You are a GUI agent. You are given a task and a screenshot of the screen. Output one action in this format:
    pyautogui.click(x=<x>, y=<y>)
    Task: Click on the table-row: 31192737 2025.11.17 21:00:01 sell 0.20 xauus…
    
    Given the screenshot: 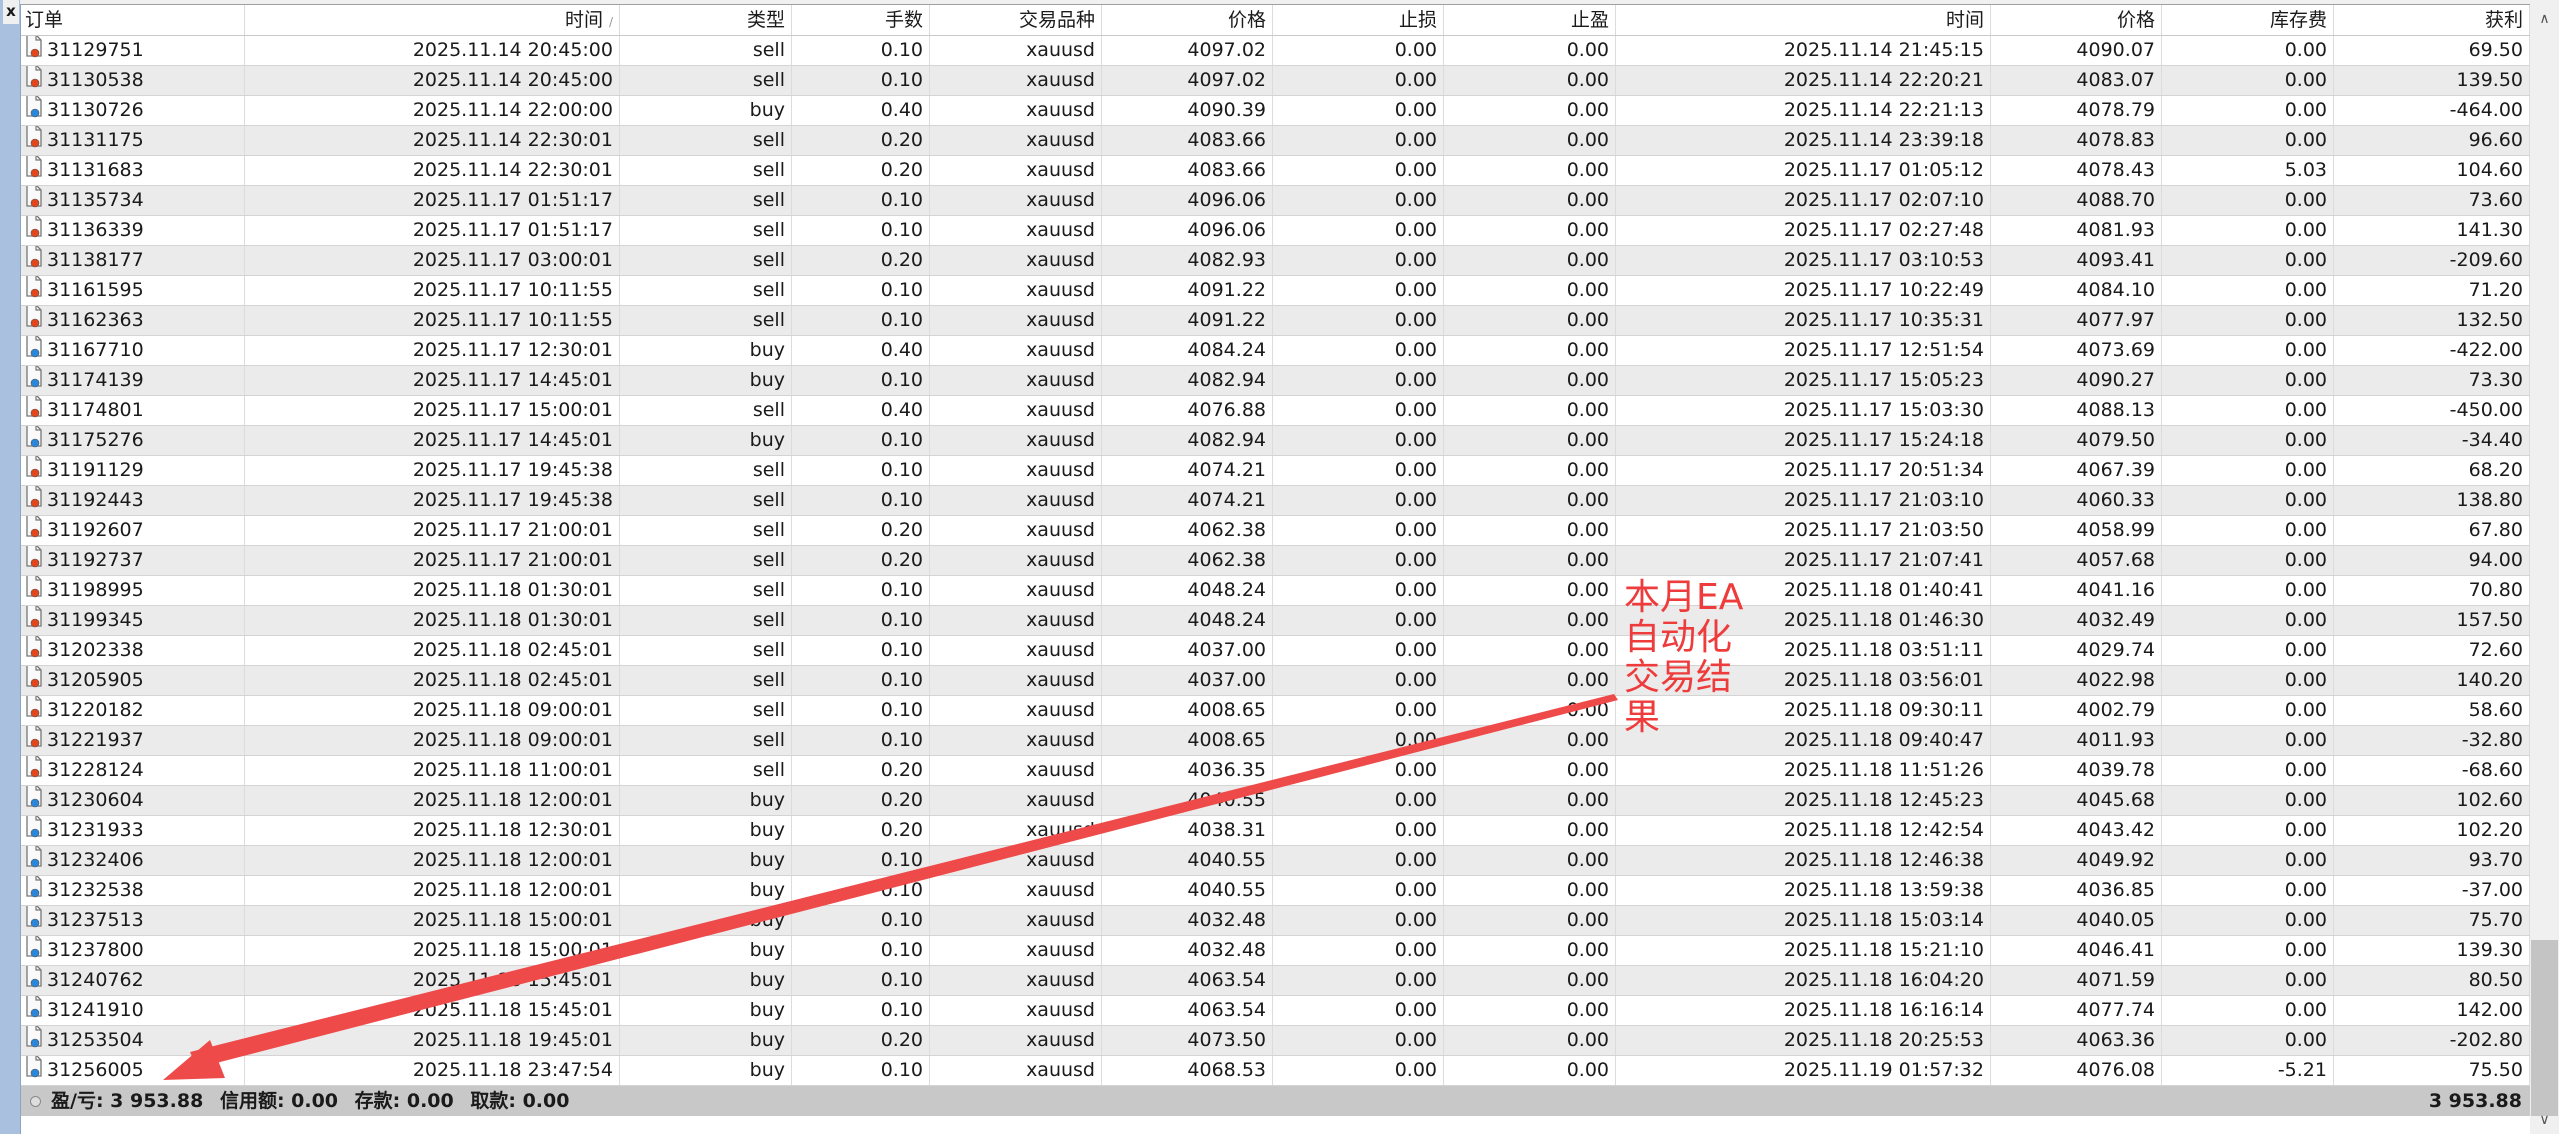 What is the action you would take?
    pyautogui.click(x=1275, y=561)
    